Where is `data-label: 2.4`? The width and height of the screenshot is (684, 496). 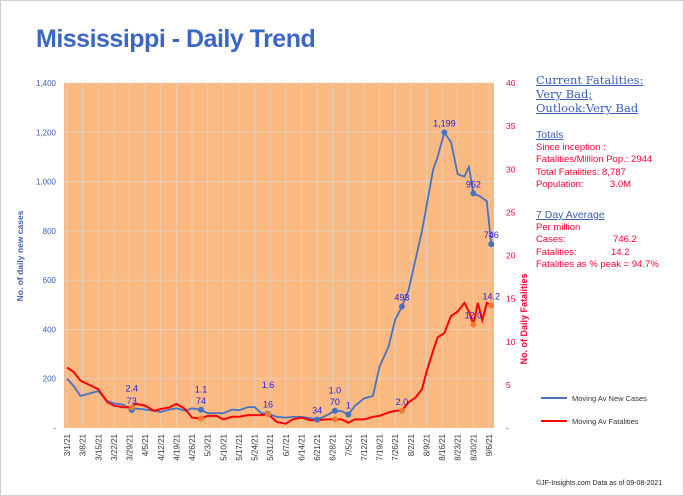
data-label: 2.4 is located at coordinates (131, 388).